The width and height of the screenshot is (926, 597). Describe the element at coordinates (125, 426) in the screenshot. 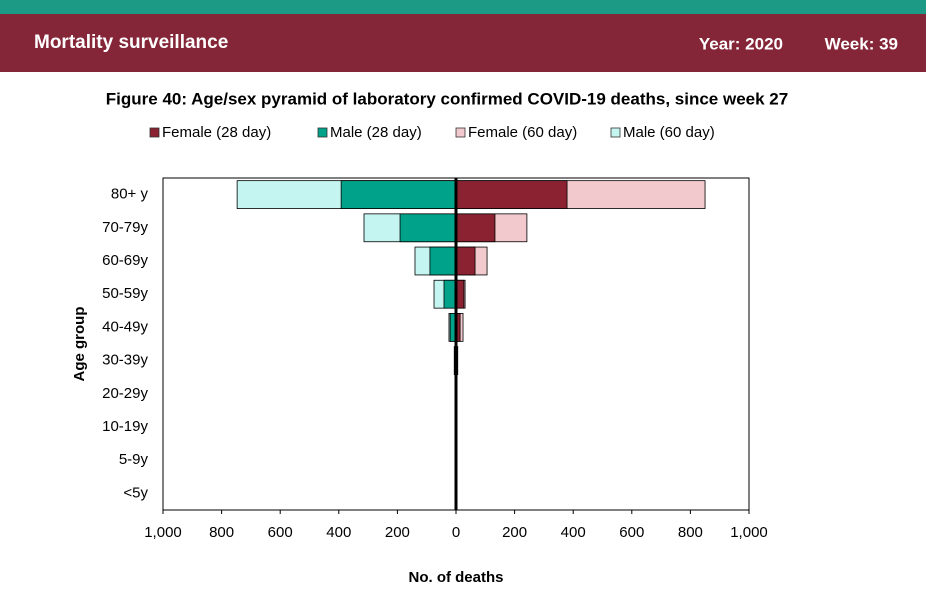

I see `y-tick-label: 10-19y` at that location.